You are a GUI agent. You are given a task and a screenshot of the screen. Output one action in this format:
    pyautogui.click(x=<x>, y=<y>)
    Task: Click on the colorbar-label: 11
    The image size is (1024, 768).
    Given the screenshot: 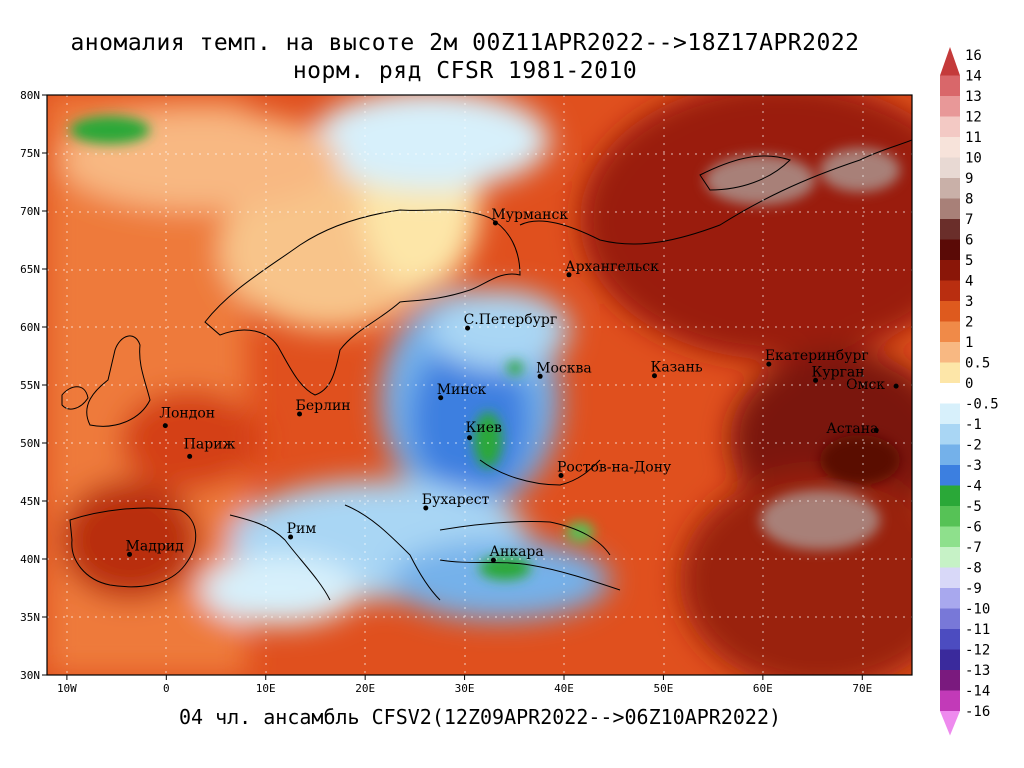 What is the action you would take?
    pyautogui.click(x=973, y=138)
    